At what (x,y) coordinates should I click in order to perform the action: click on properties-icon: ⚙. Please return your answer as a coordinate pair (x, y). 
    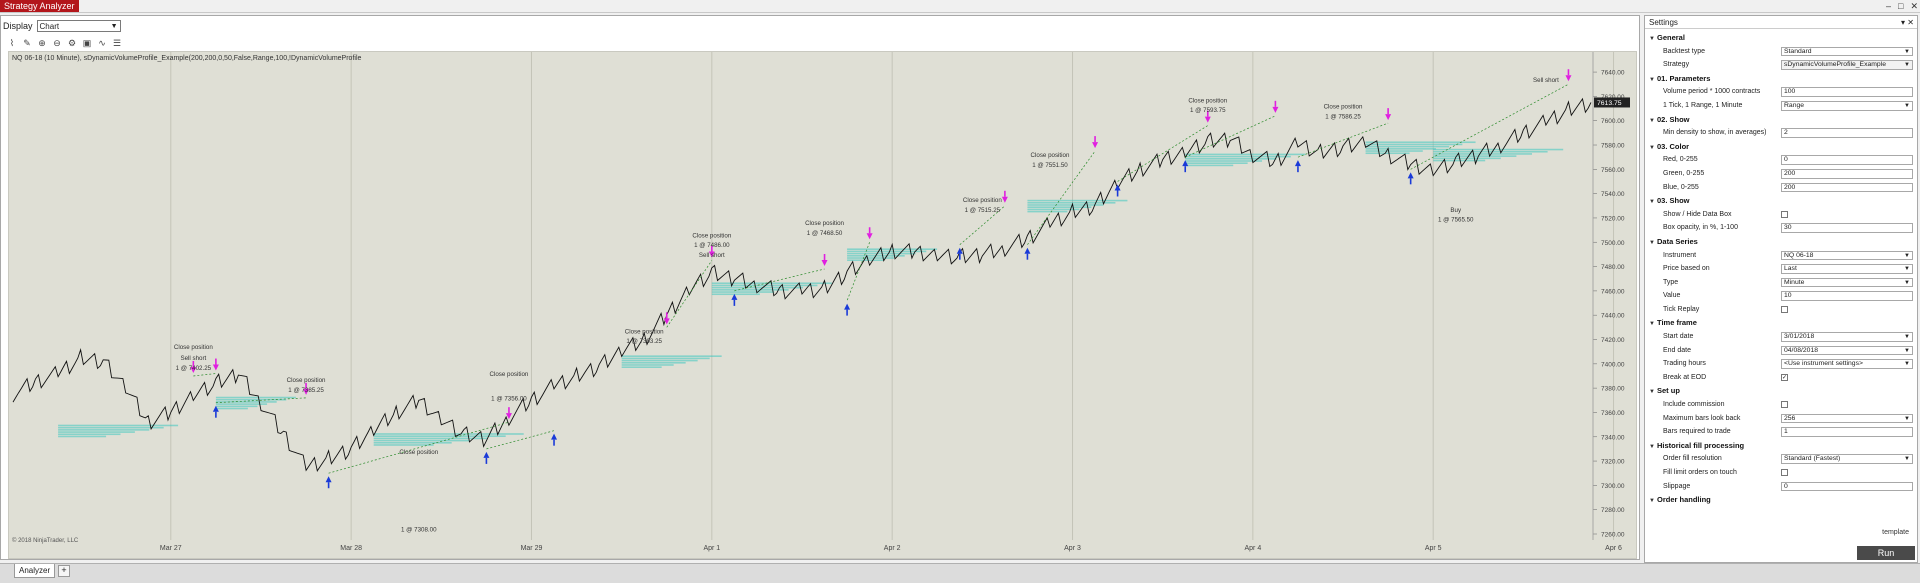
    Looking at the image, I should click on (72, 43).